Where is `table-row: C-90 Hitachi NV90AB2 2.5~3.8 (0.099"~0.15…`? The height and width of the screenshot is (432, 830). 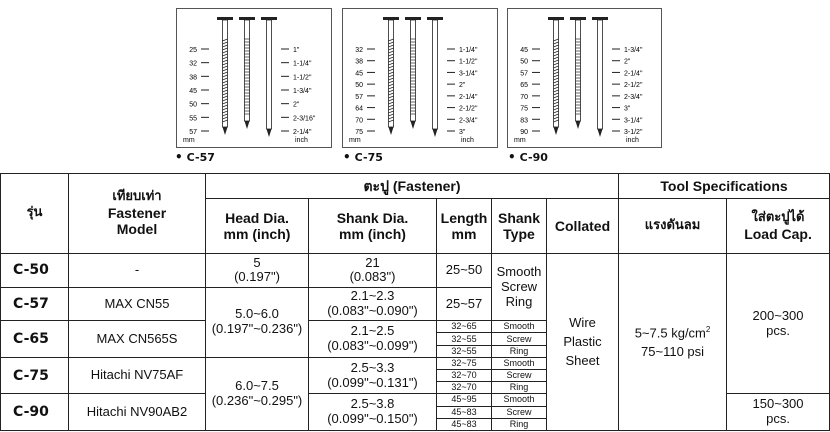
table-row: C-90 Hitachi NV90AB2 2.5~3.8 (0.099"~0.15… is located at coordinates (415, 412).